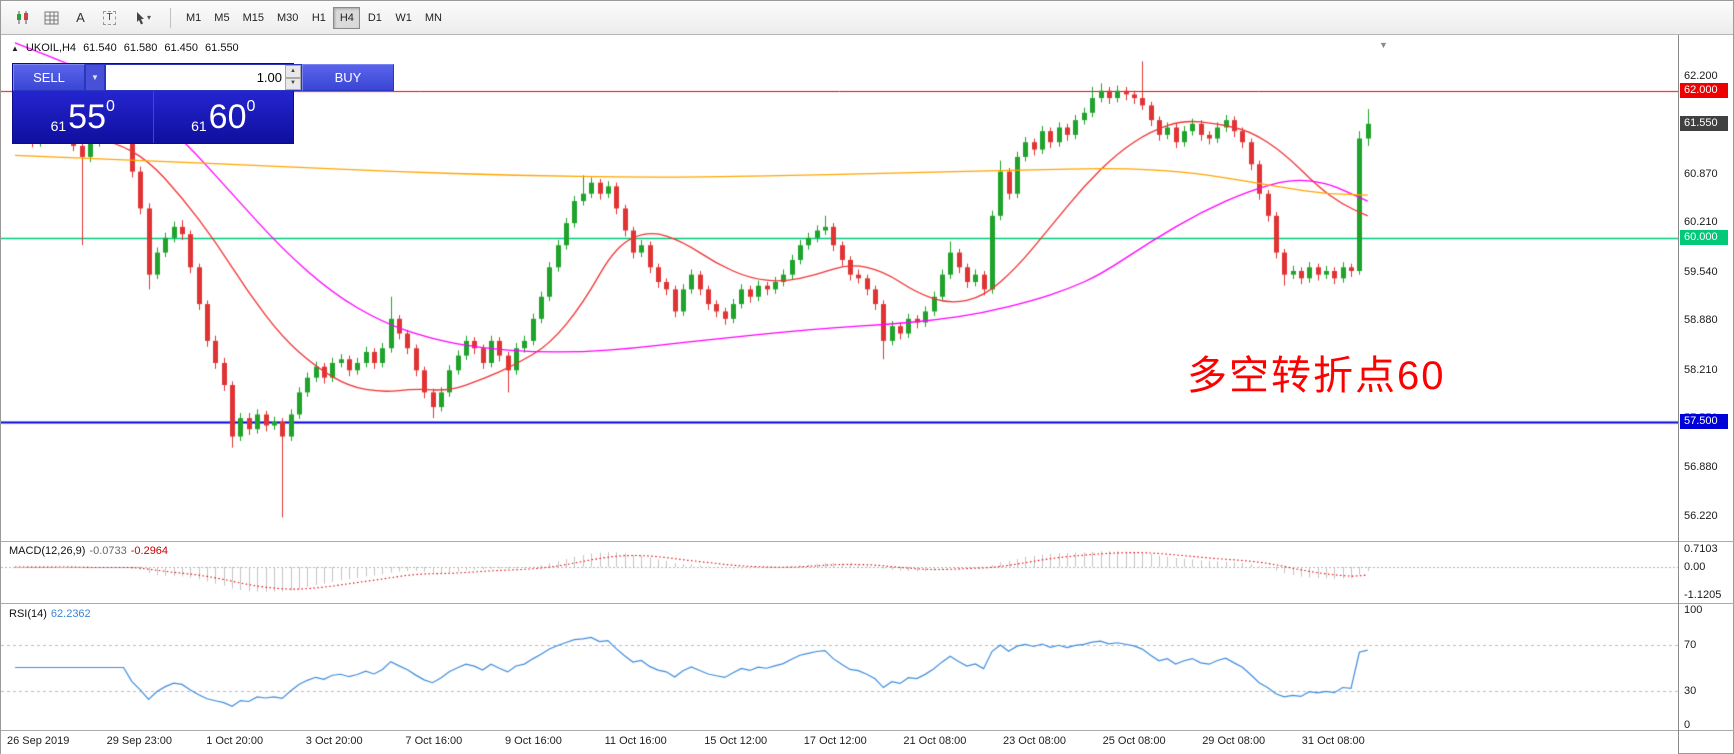 This screenshot has height=754, width=1734. I want to click on panel-separator-main-macd, so click(867, 541).